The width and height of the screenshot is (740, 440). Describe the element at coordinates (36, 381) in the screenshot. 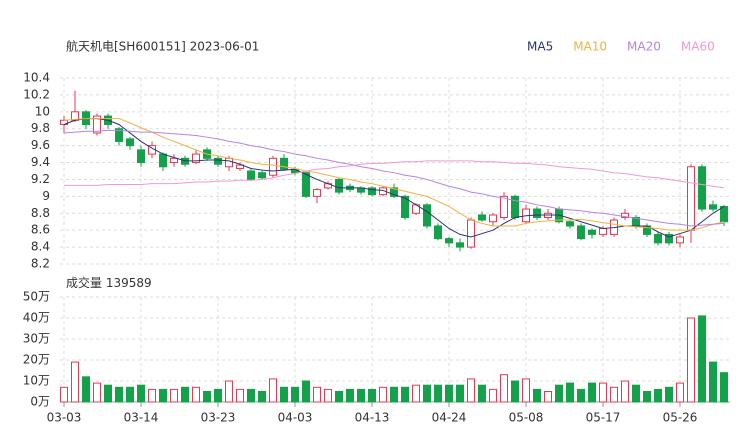

I see `y-tick-label: 10万` at that location.